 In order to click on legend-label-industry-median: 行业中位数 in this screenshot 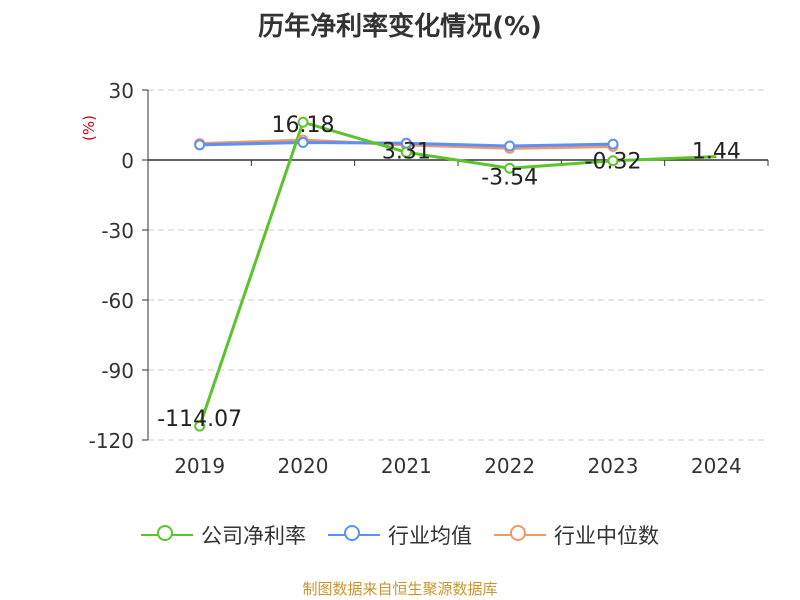, I will do `click(606, 536)`.